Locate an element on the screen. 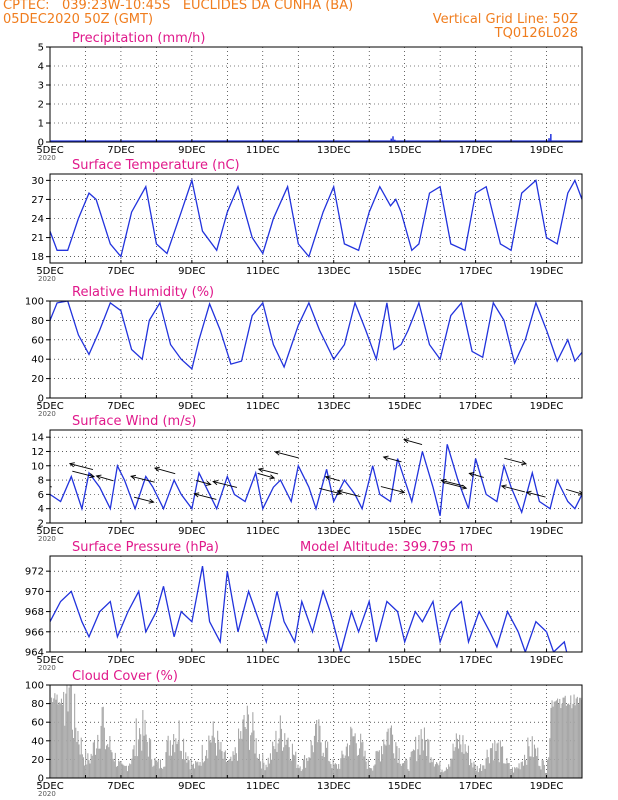 This screenshot has width=618, height=800. y-tick-label: 14 is located at coordinates (37, 438).